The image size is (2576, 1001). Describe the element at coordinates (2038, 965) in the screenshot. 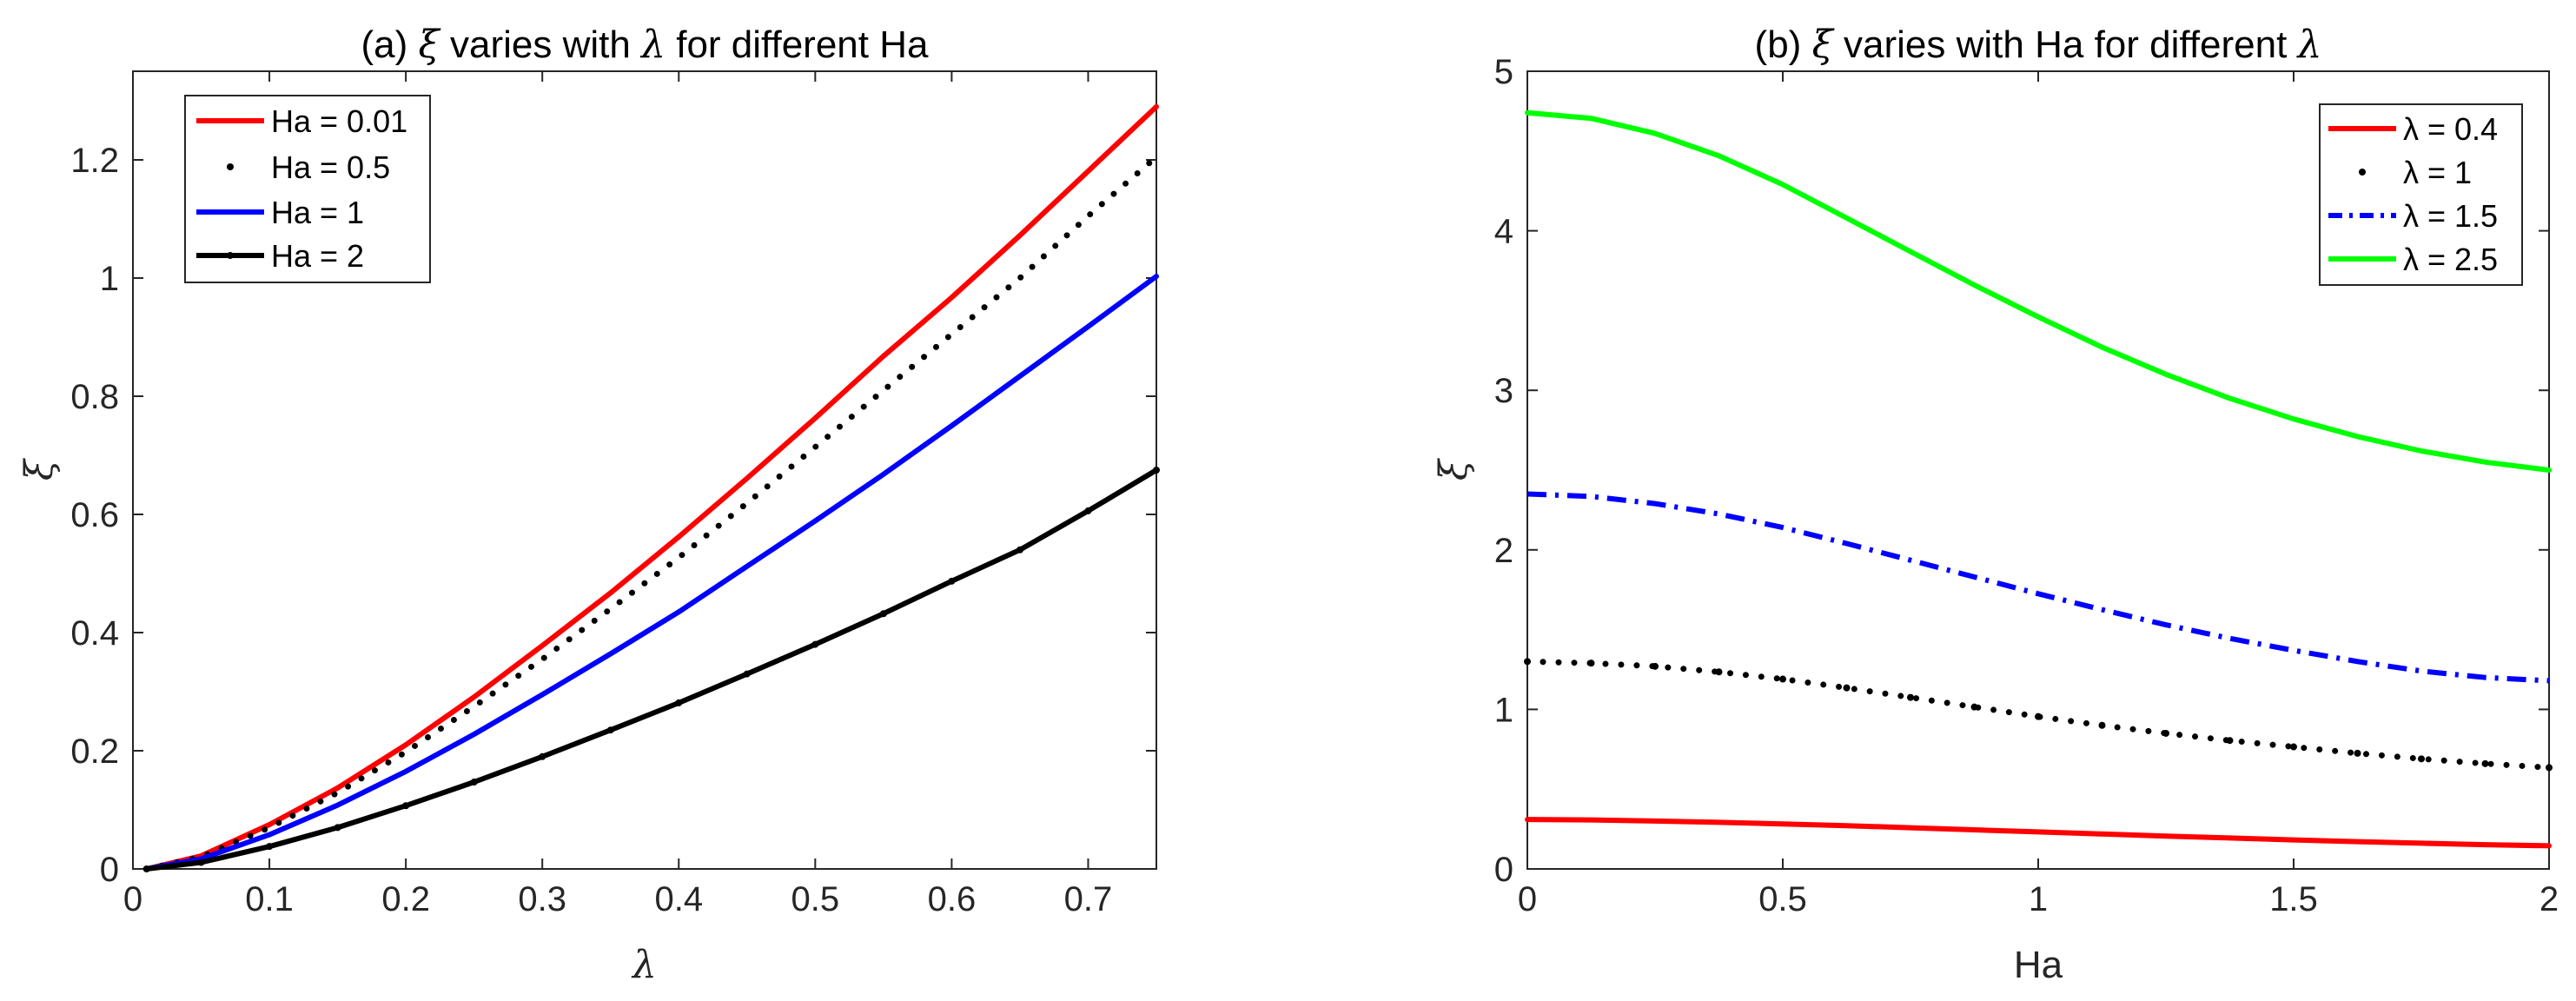

I see `chart-b-xlabel: Ha` at that location.